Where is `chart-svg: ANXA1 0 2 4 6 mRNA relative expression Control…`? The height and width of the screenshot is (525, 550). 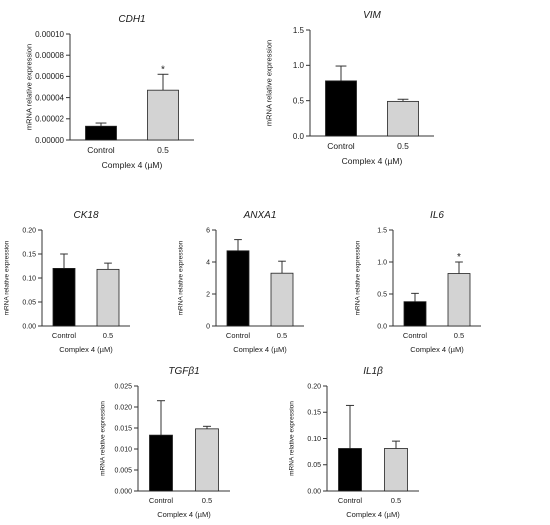
chart-svg: ANXA1 0 2 4 6 mRNA relative expression Control… is located at coordinates (240, 282).